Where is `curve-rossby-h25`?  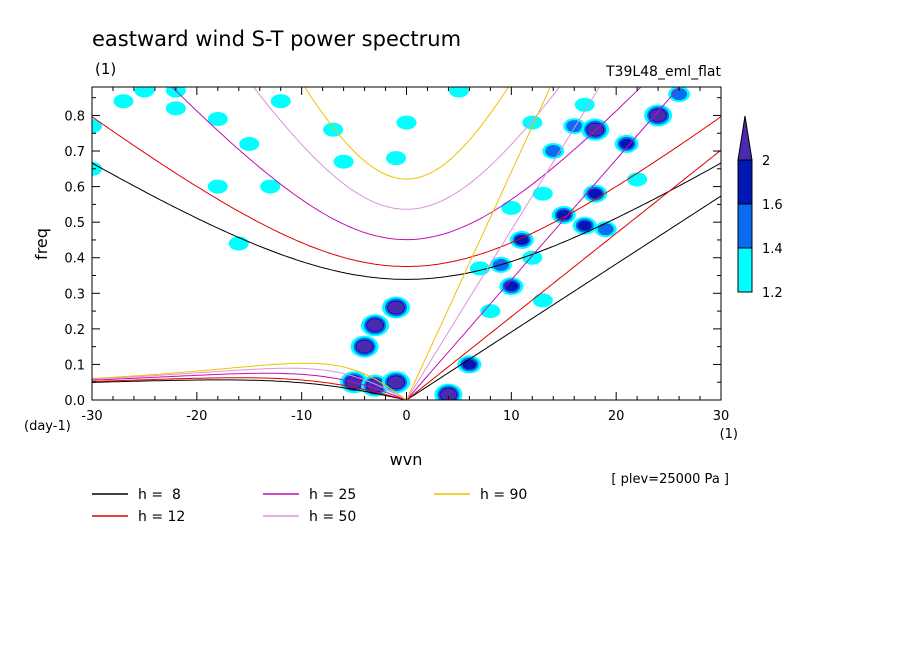
curve-rossby-h25 is located at coordinates (249, 386).